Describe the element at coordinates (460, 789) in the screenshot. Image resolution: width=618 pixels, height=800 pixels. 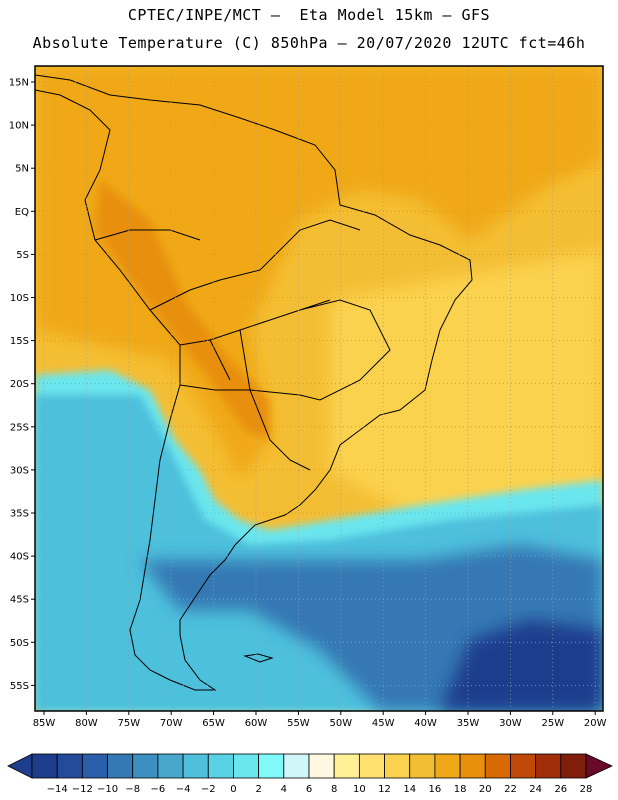
I see `colorbar-label: 18` at that location.